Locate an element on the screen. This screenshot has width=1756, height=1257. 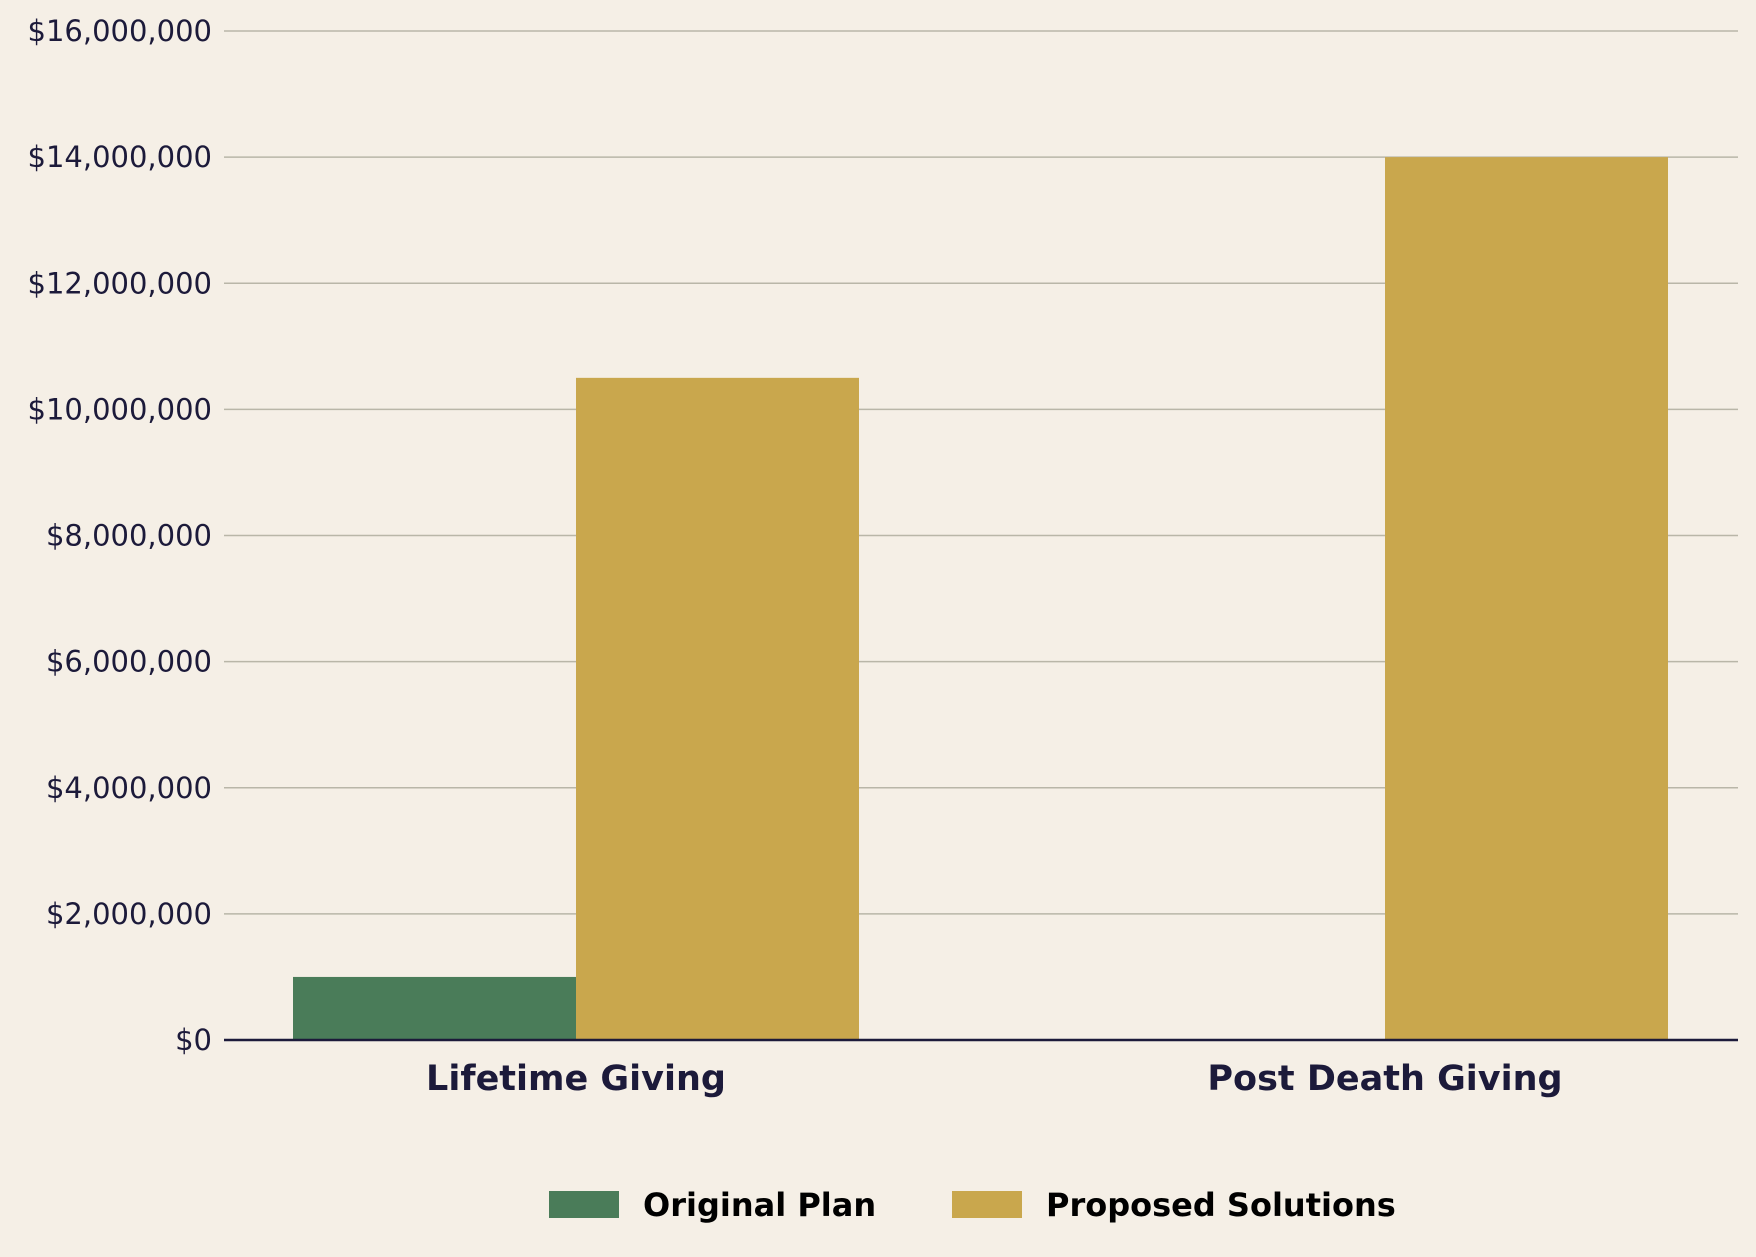
y-tick-label: $2,000,000 is located at coordinates (129, 914).